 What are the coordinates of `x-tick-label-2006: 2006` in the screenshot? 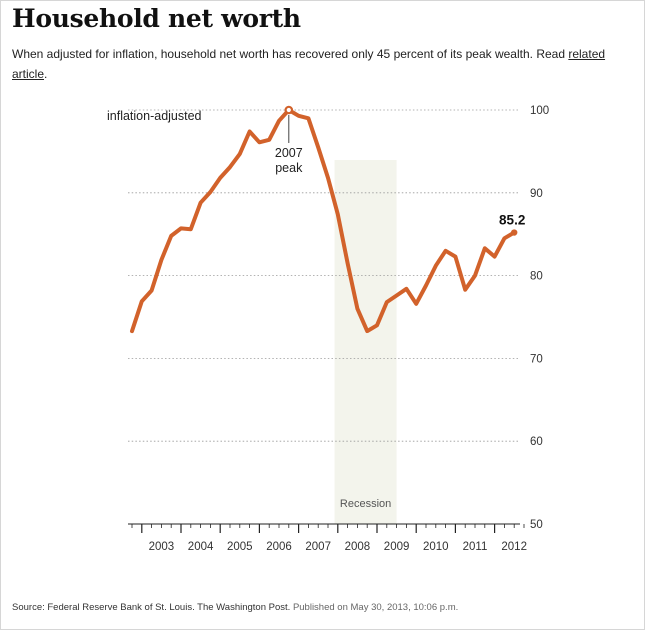 It's located at (279, 547).